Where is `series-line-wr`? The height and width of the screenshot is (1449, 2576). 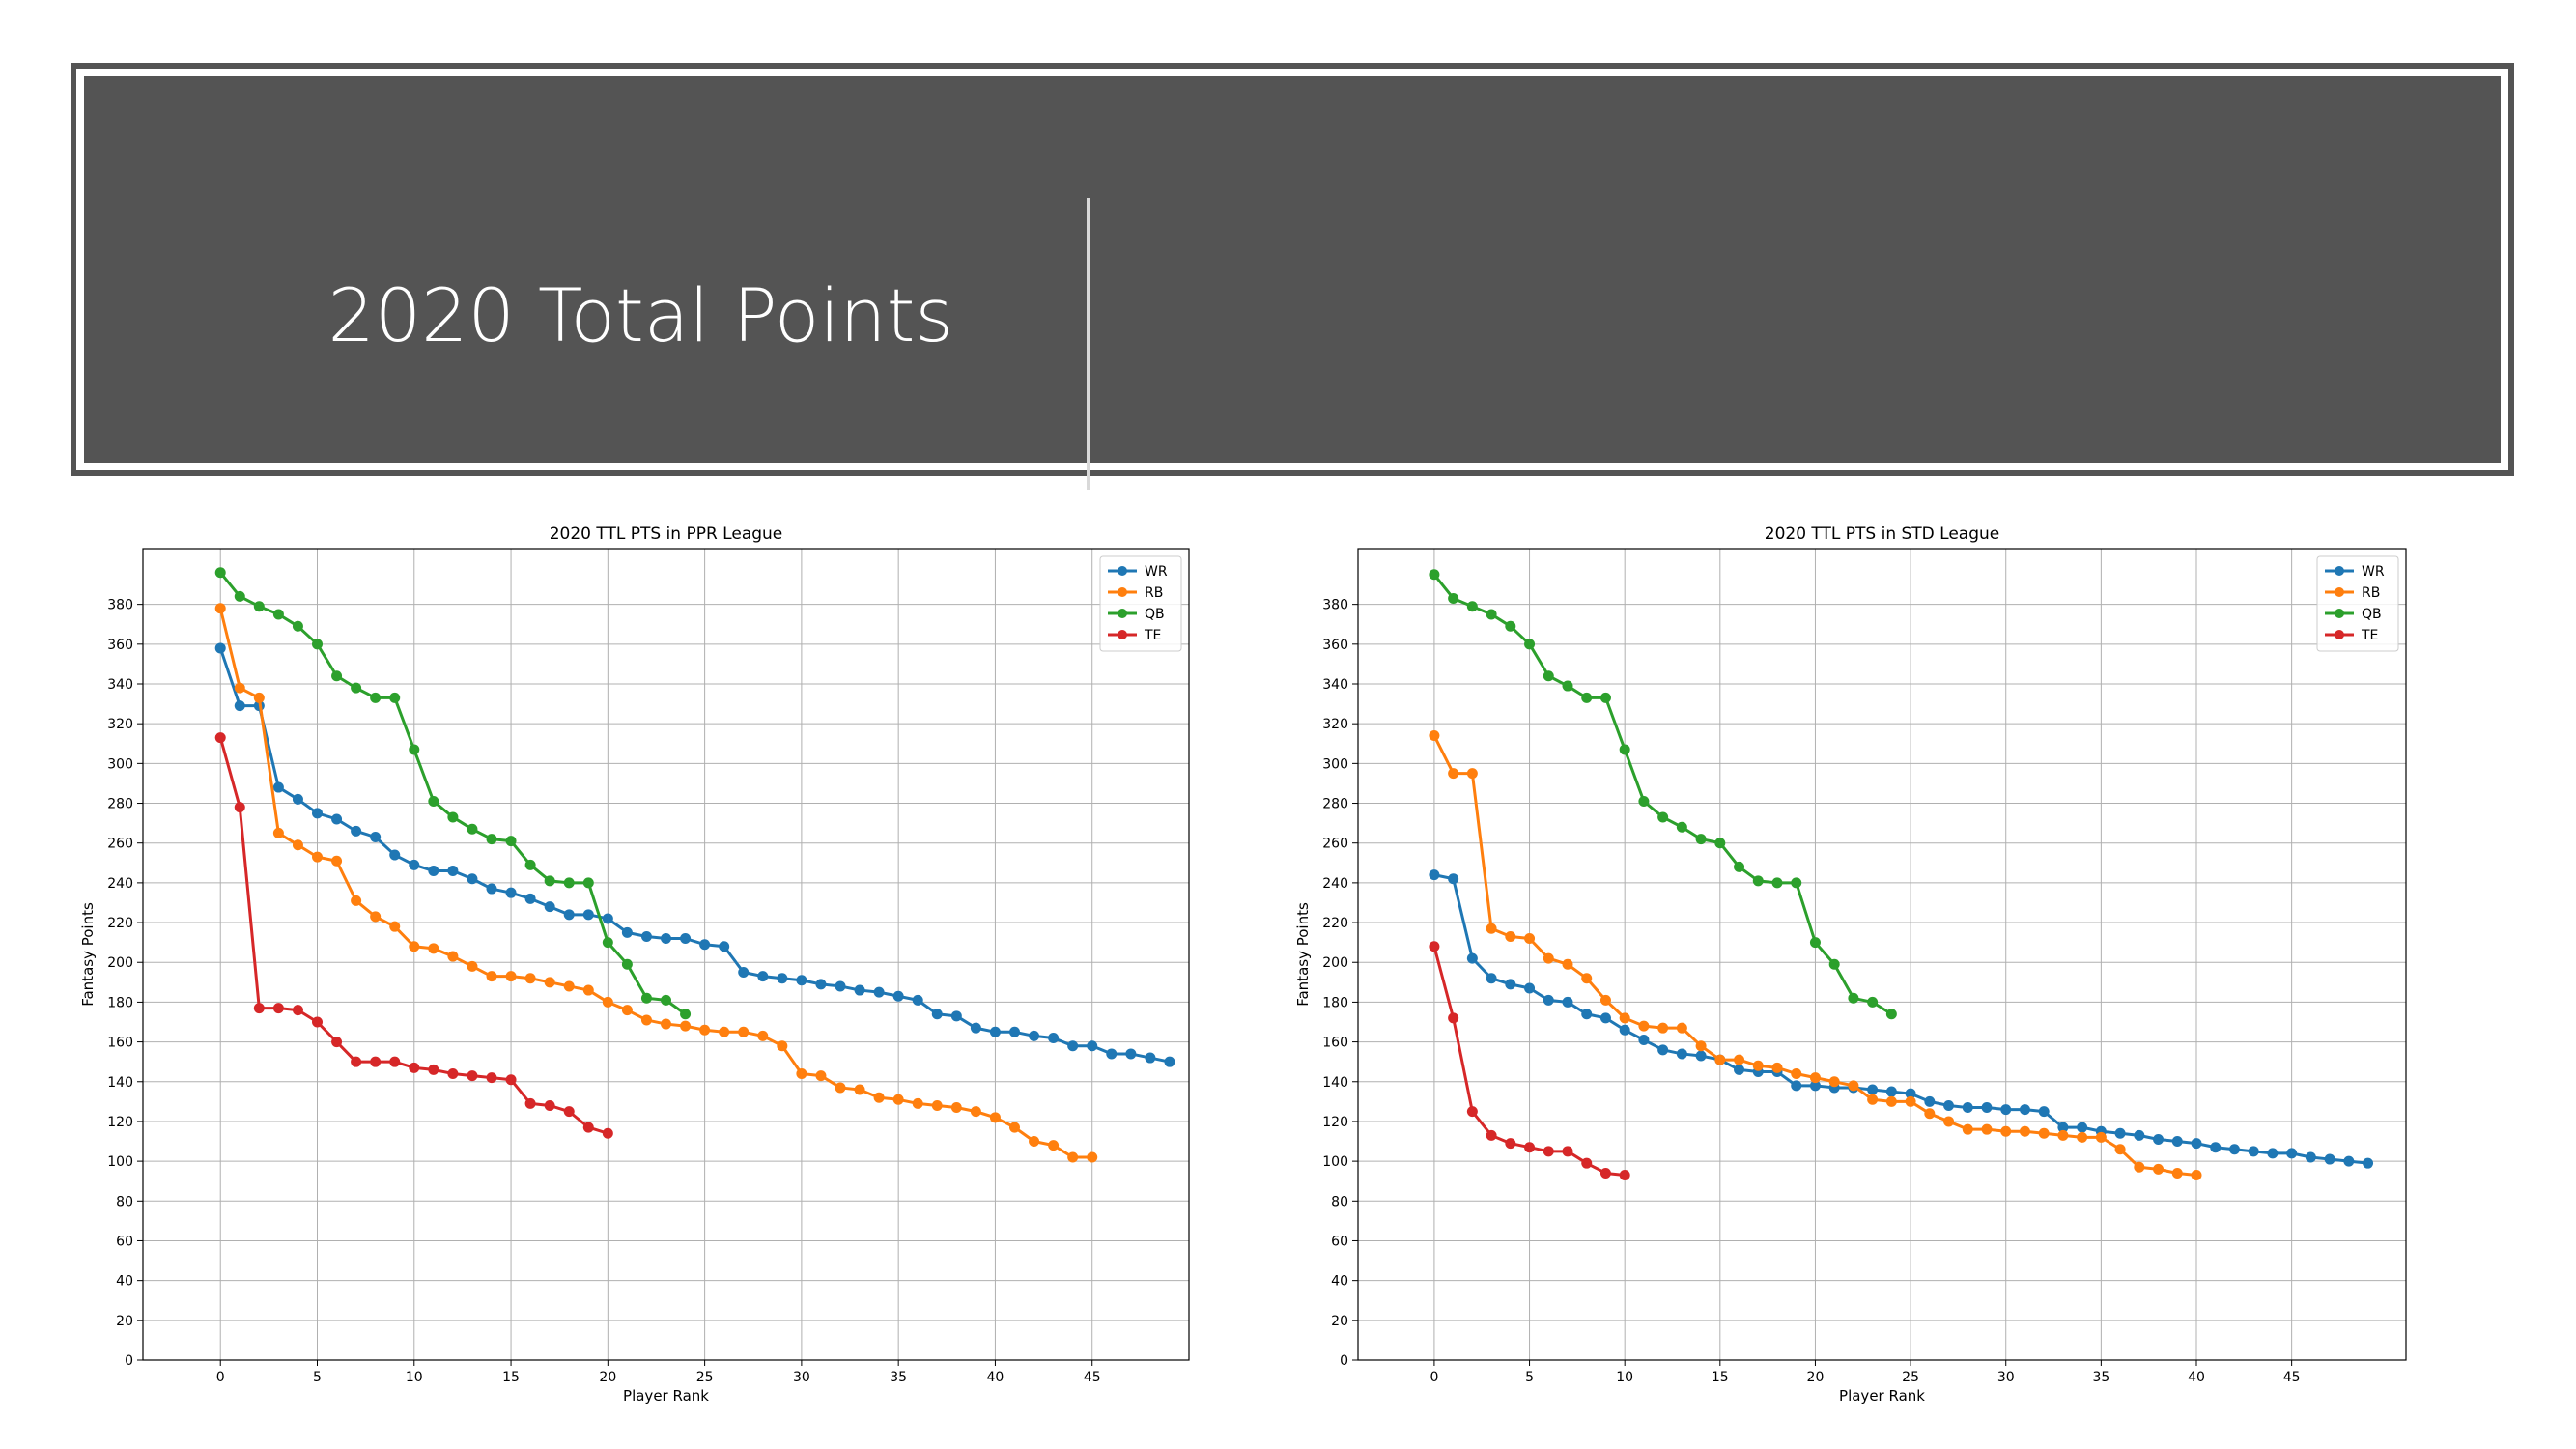 series-line-wr is located at coordinates (1900, 1019).